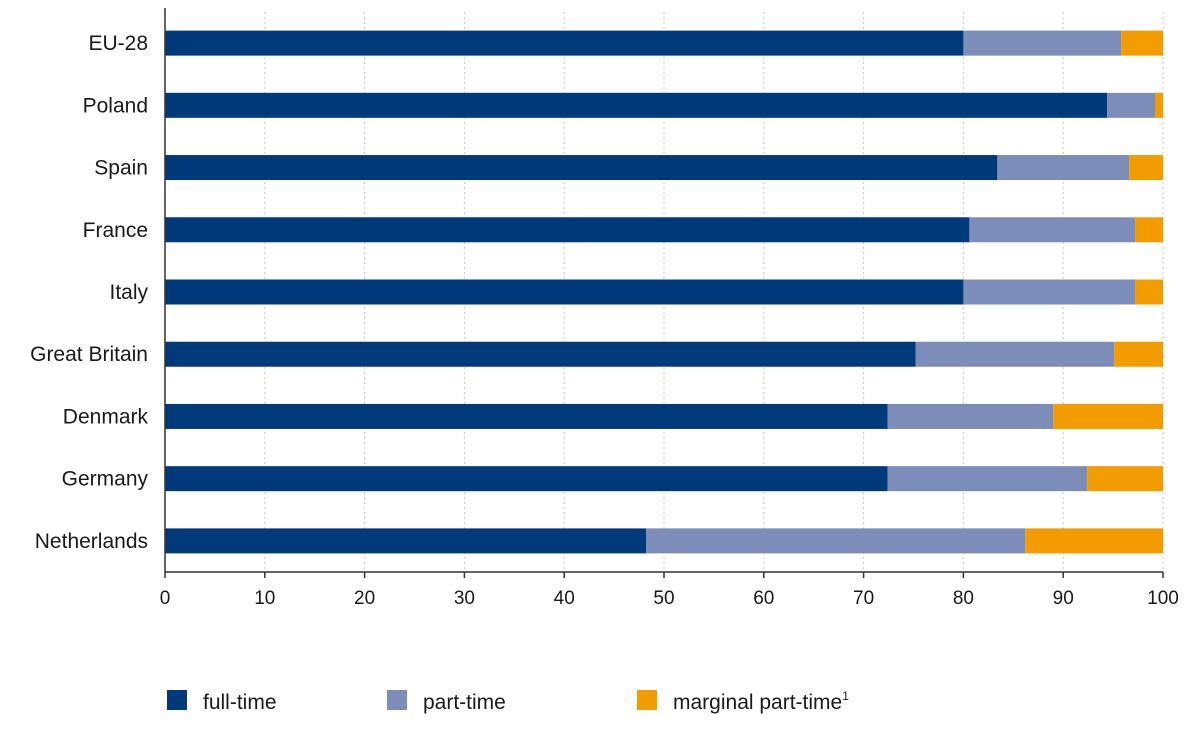  Describe the element at coordinates (1094, 541) in the screenshot. I see `bar-netherlands-marginal-part-time` at that location.